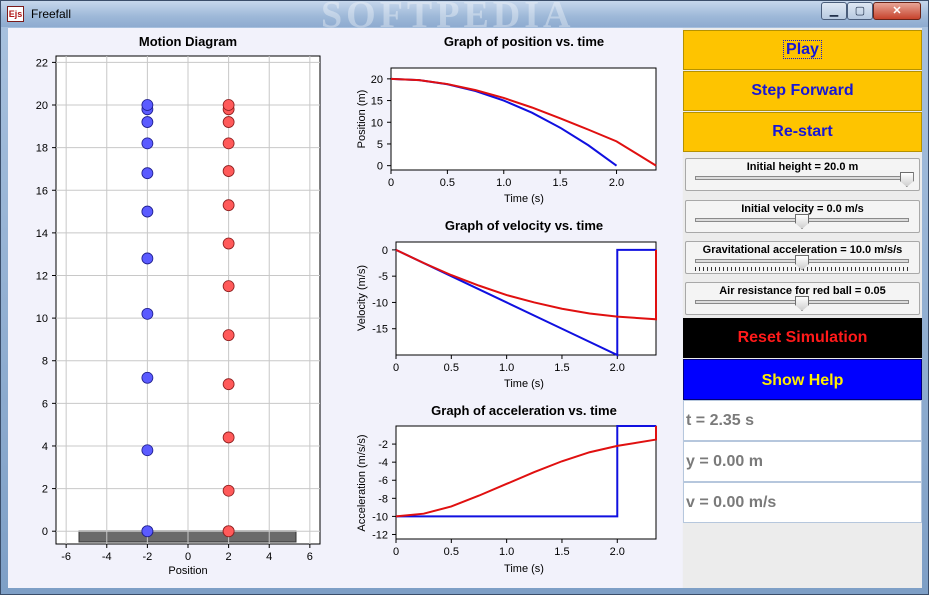  What do you see at coordinates (45, 490) in the screenshot?
I see `y-tick-label: 2` at bounding box center [45, 490].